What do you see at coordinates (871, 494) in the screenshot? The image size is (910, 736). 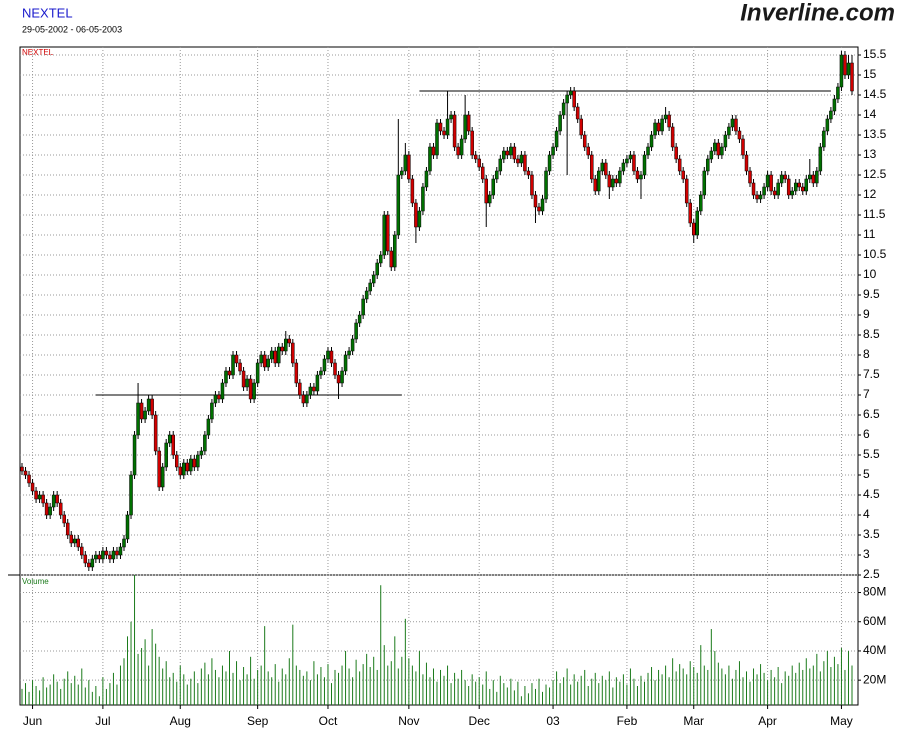 I see `y-tick-label: 4.5` at bounding box center [871, 494].